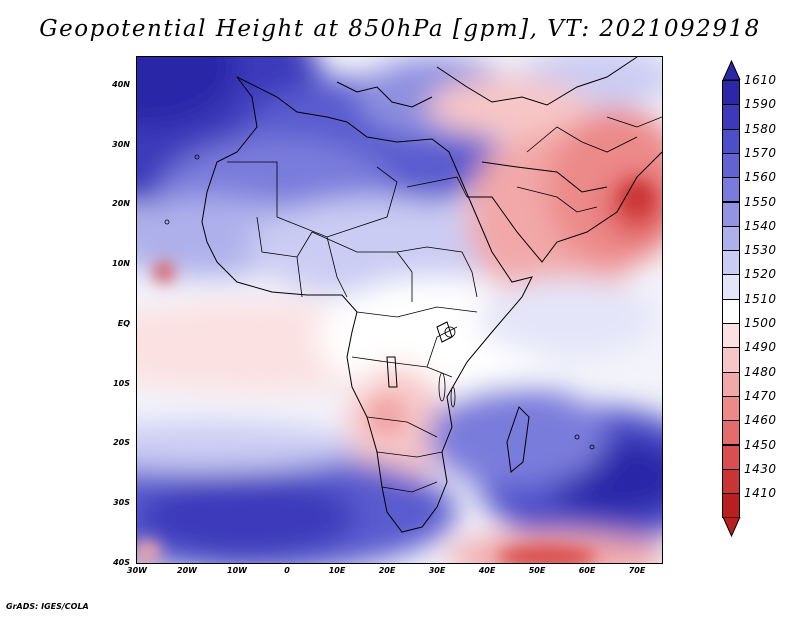  I want to click on lon-tick-label: 40E, so click(487, 570).